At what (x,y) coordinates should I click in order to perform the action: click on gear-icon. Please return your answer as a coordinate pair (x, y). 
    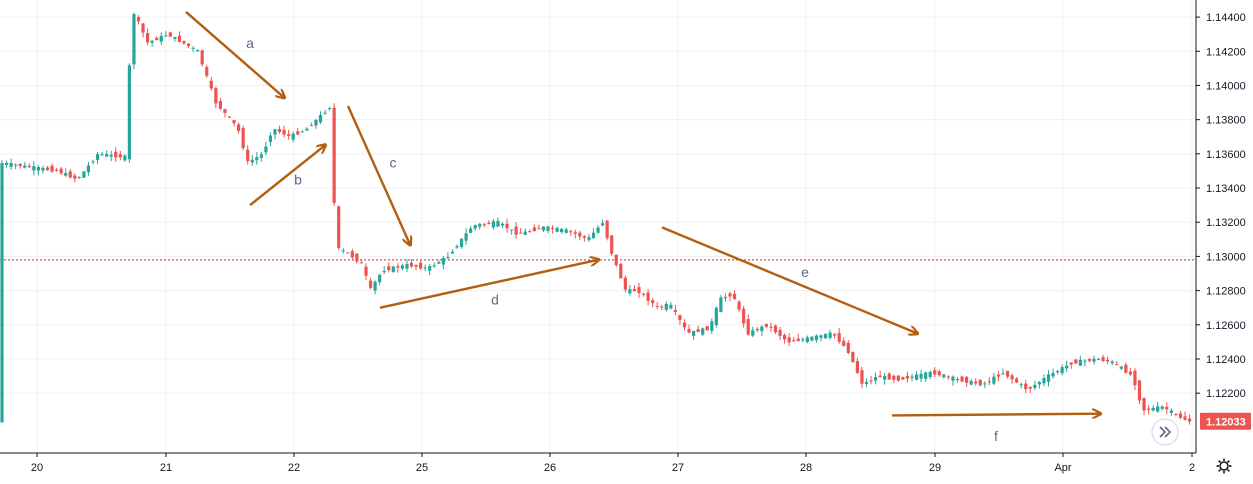
    Looking at the image, I should click on (1224, 466).